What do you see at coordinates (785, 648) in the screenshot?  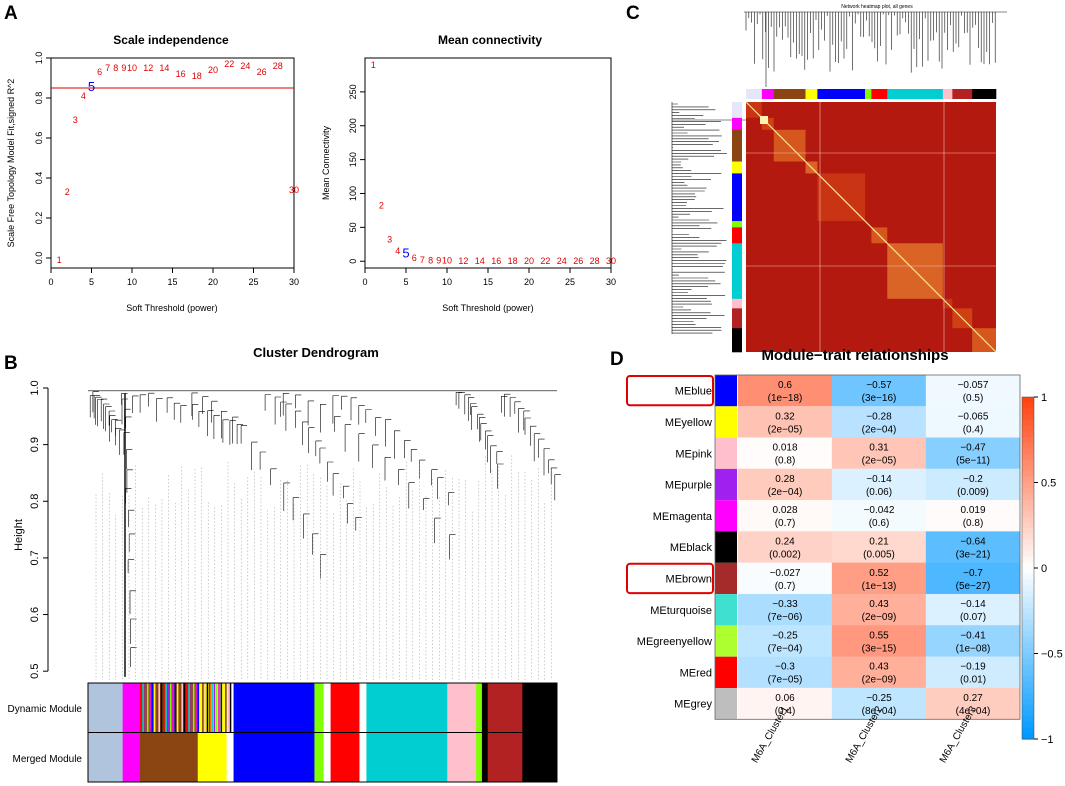 I see `p-value: (7e−04)` at bounding box center [785, 648].